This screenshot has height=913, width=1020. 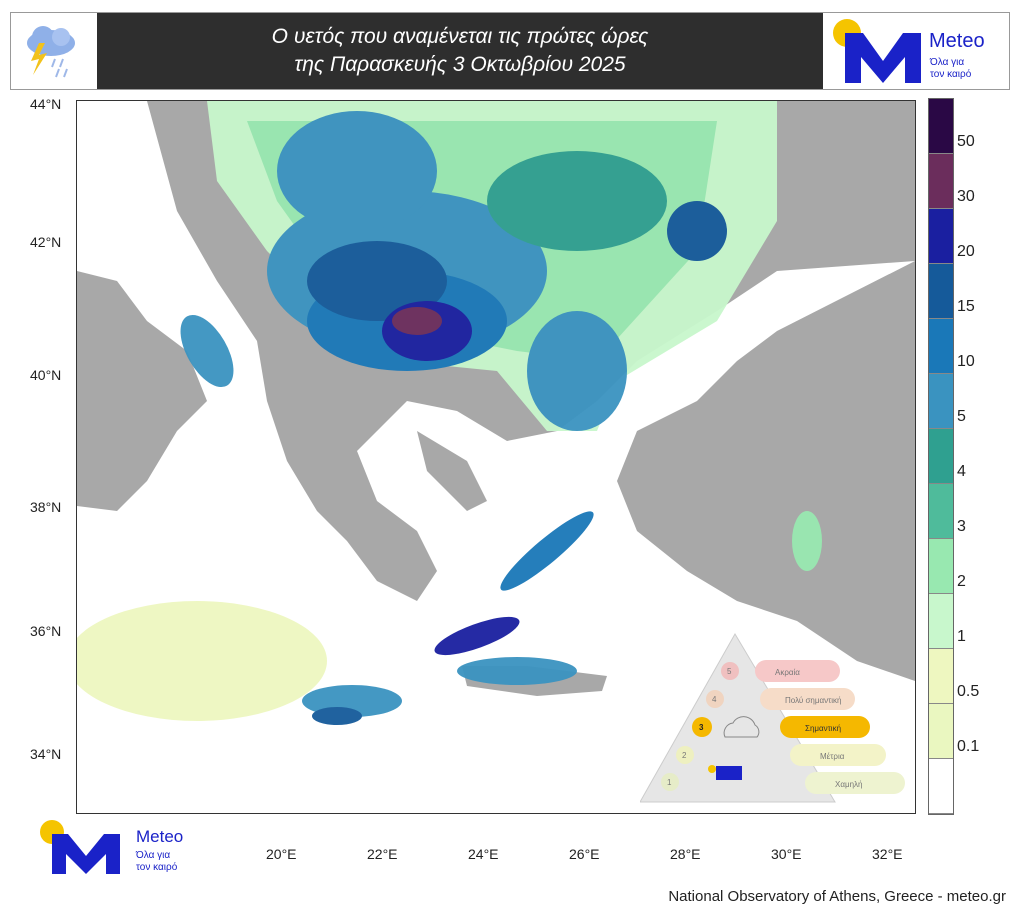 What do you see at coordinates (966, 196) in the screenshot?
I see `legend-label: 30` at bounding box center [966, 196].